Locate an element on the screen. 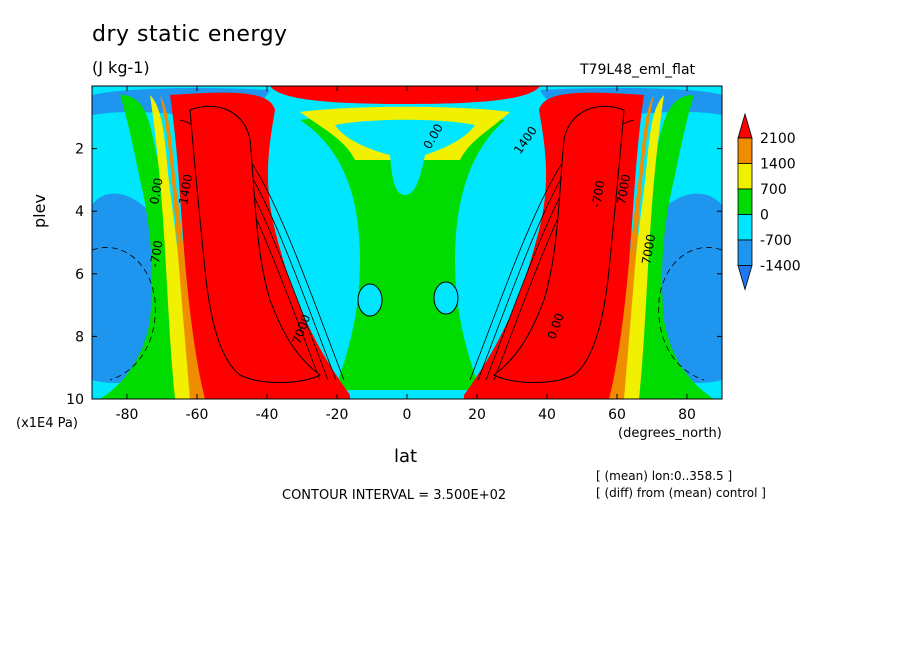 The height and width of the screenshot is (654, 904). y-axis-units: (x1E4 Pa) is located at coordinates (47, 423).